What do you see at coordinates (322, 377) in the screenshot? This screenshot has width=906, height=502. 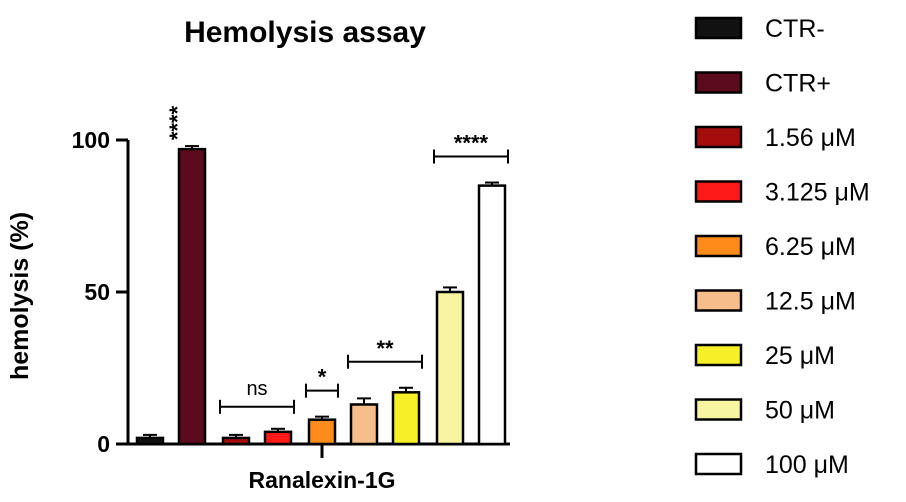 I see `significance-label: *` at bounding box center [322, 377].